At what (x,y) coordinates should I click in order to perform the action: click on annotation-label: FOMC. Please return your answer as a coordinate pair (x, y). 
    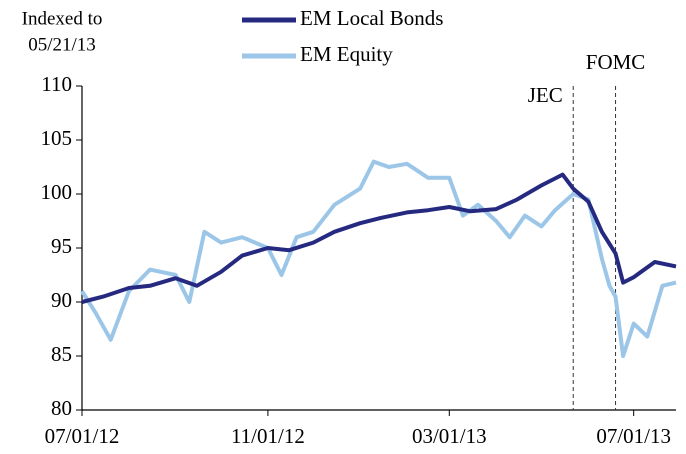
    Looking at the image, I should click on (616, 62).